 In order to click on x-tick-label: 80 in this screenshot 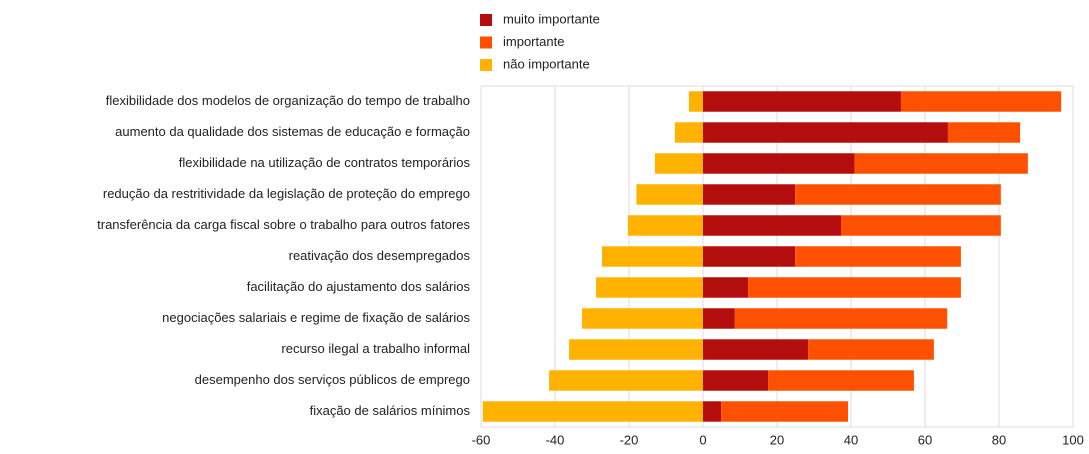, I will do `click(999, 439)`.